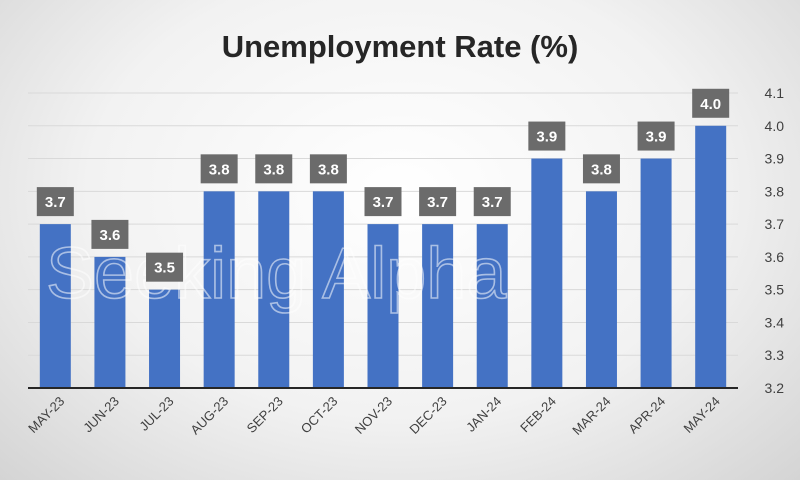  I want to click on y-tick-label: 3.3, so click(775, 355).